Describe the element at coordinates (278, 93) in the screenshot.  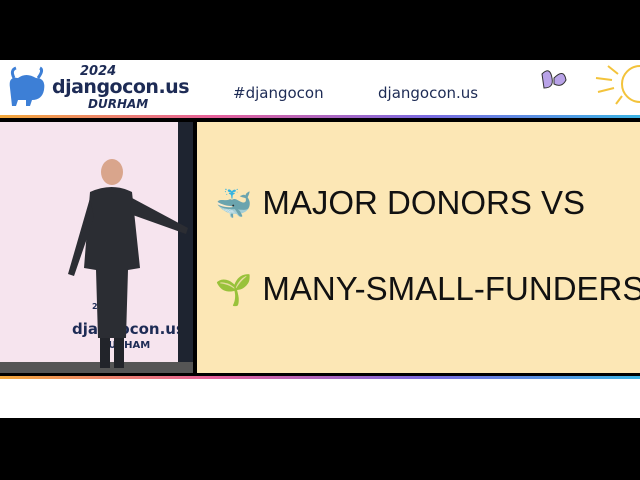
I see `hashtag: #djangocon` at that location.